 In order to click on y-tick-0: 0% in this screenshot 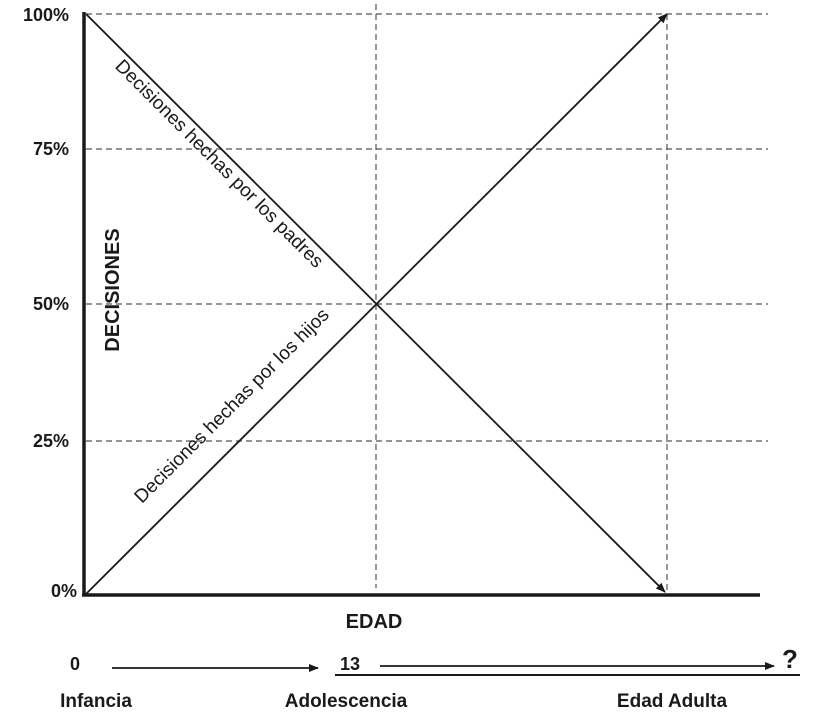, I will do `click(64, 591)`.